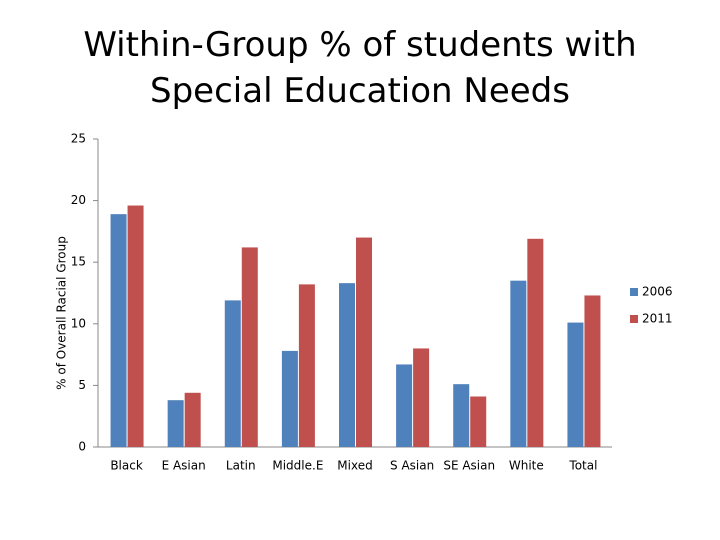 The width and height of the screenshot is (720, 540). I want to click on x-tick-label: Black, so click(126, 466).